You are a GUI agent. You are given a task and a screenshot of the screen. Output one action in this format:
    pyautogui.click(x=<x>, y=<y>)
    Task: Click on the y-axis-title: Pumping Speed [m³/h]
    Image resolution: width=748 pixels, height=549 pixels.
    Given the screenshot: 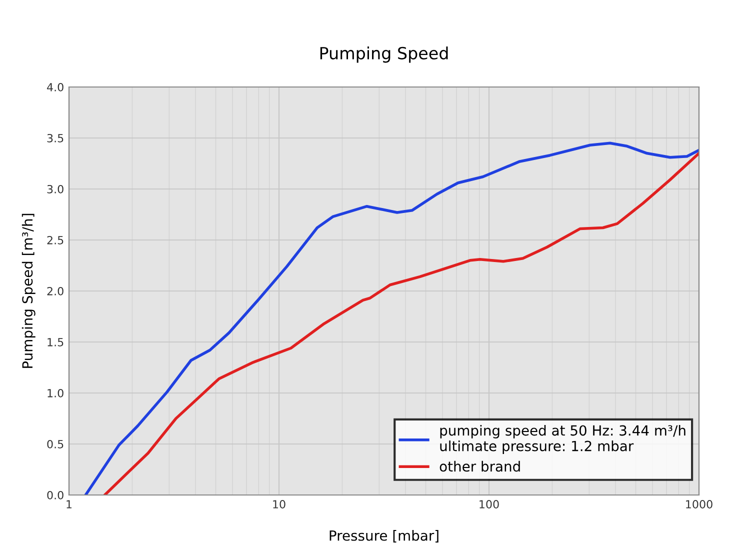 What is the action you would take?
    pyautogui.click(x=29, y=291)
    